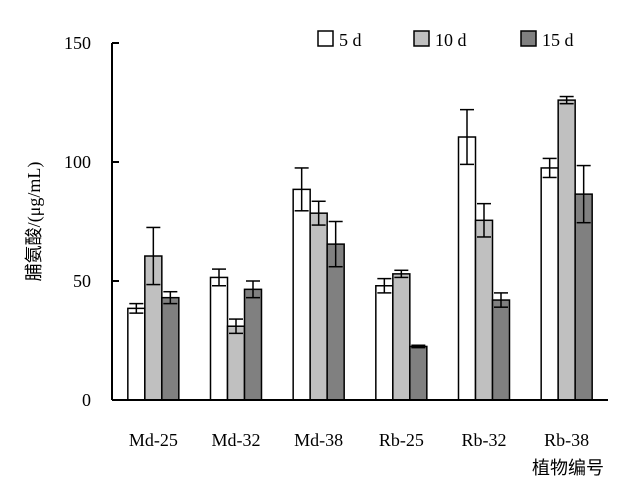  Describe the element at coordinates (350, 40) in the screenshot. I see `legend-label: 5 d` at that location.